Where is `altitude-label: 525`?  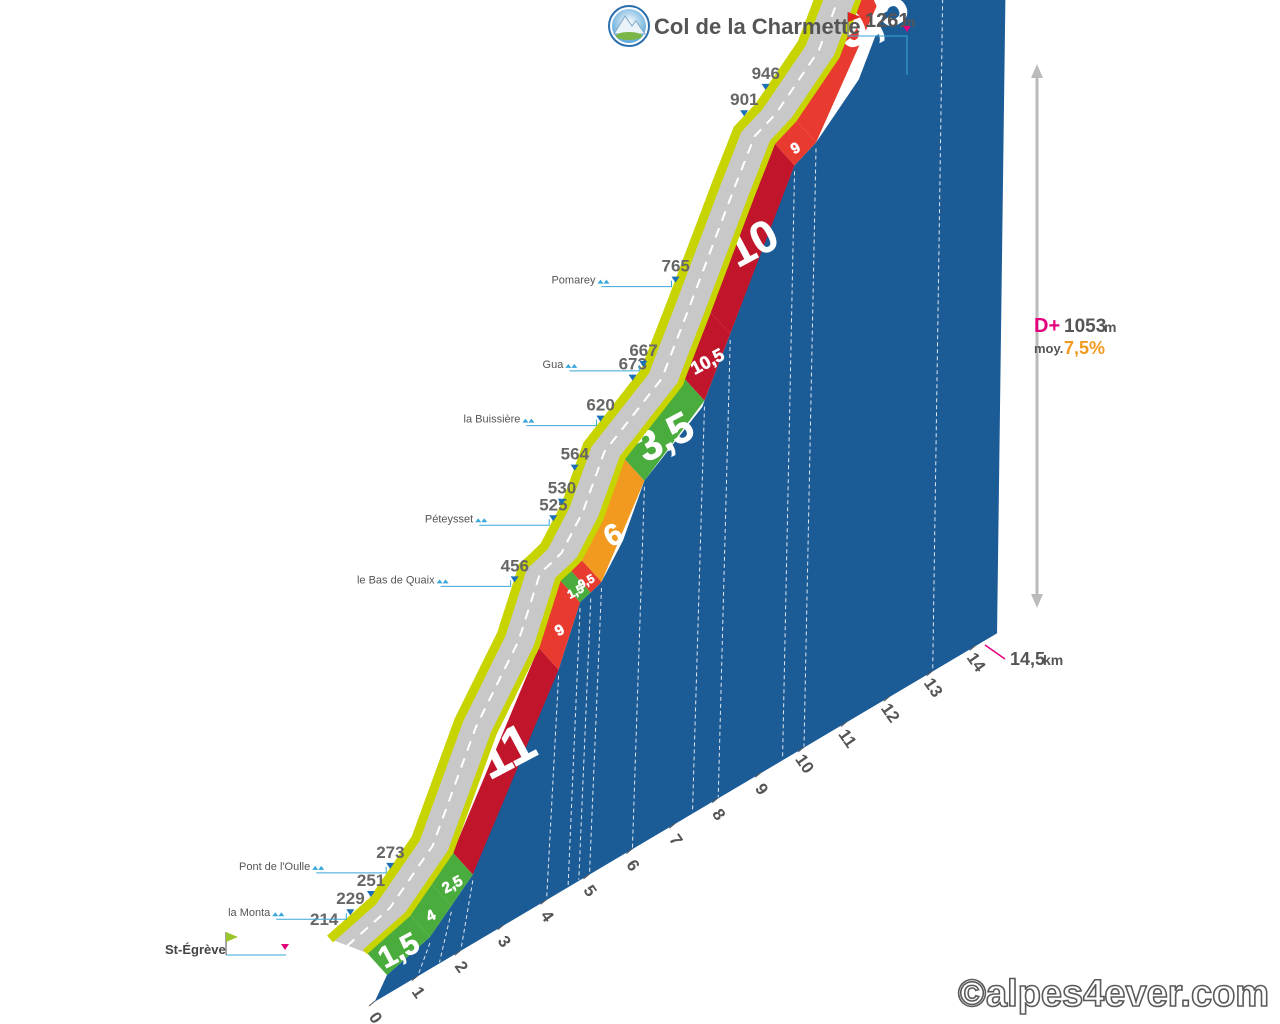
altitude-label: 525 is located at coordinates (553, 504).